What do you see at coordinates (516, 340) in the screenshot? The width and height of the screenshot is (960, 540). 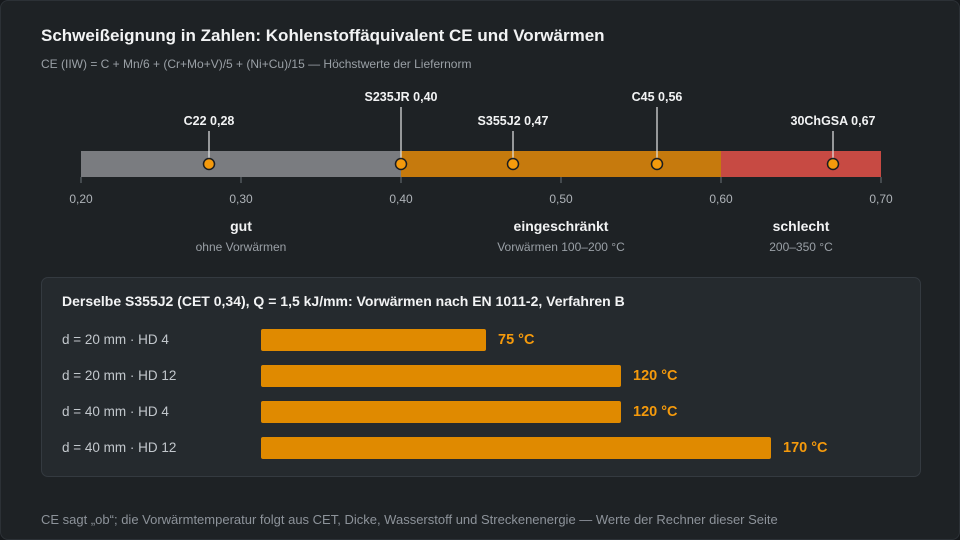 I see `preheat-bar-value: 75 °C` at bounding box center [516, 340].